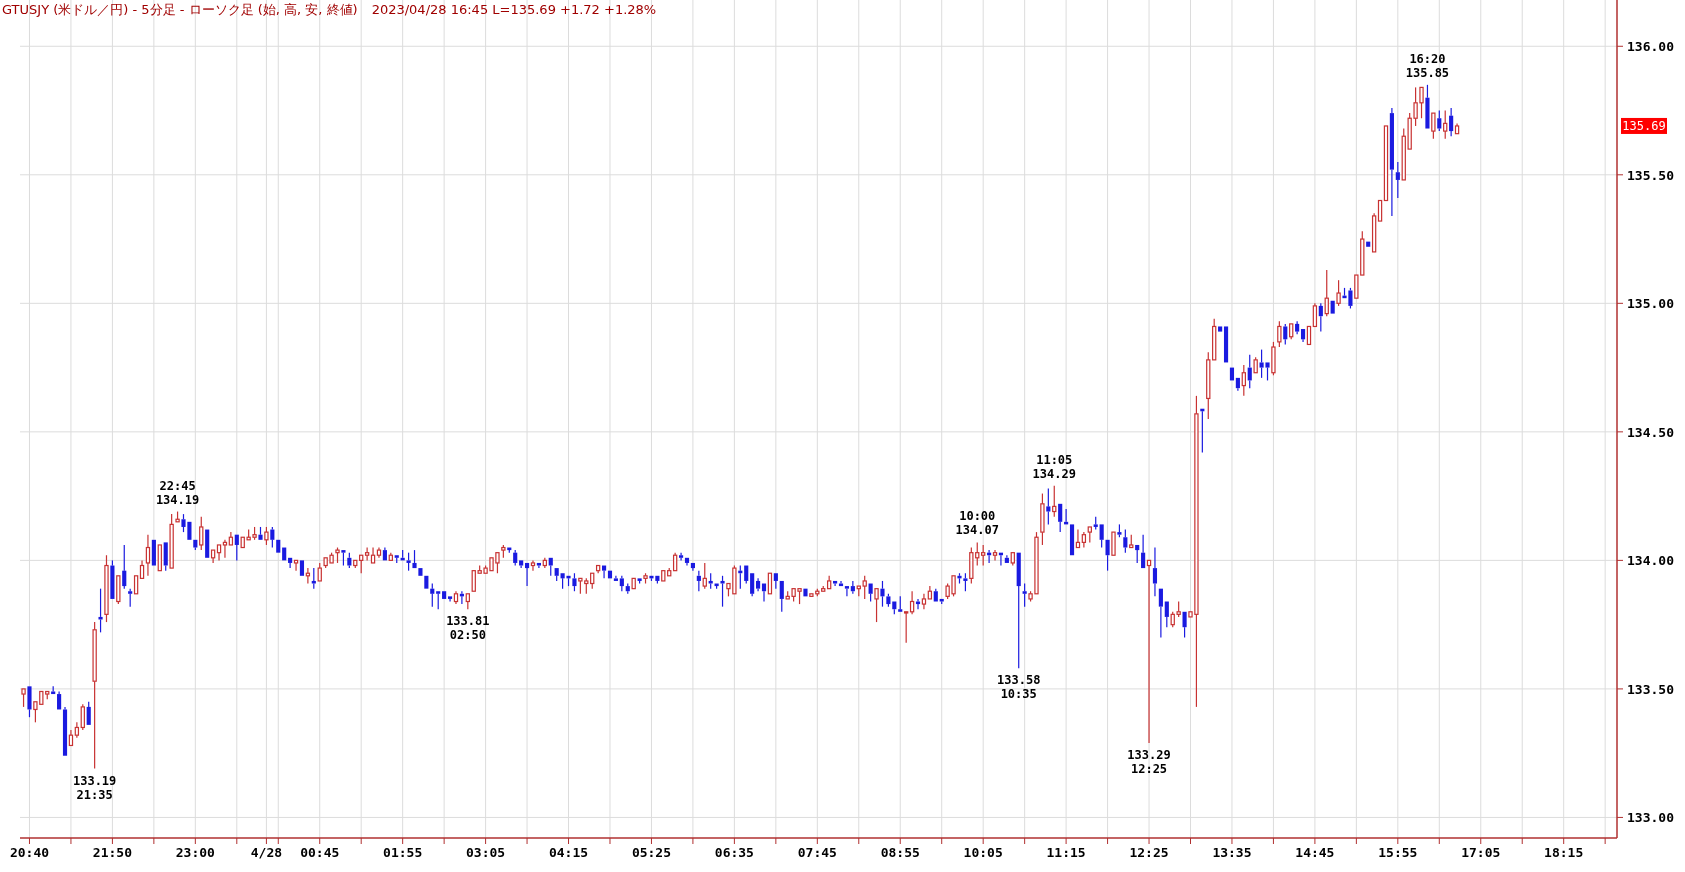 The width and height of the screenshot is (1685, 872). Describe the element at coordinates (1651, 818) in the screenshot. I see `y-tick-label: 133.00` at that location.